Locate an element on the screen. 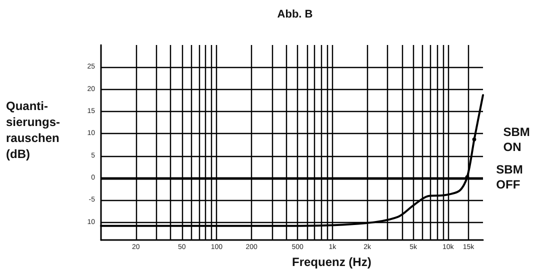  annotation: SBM ON is located at coordinates (518, 139).